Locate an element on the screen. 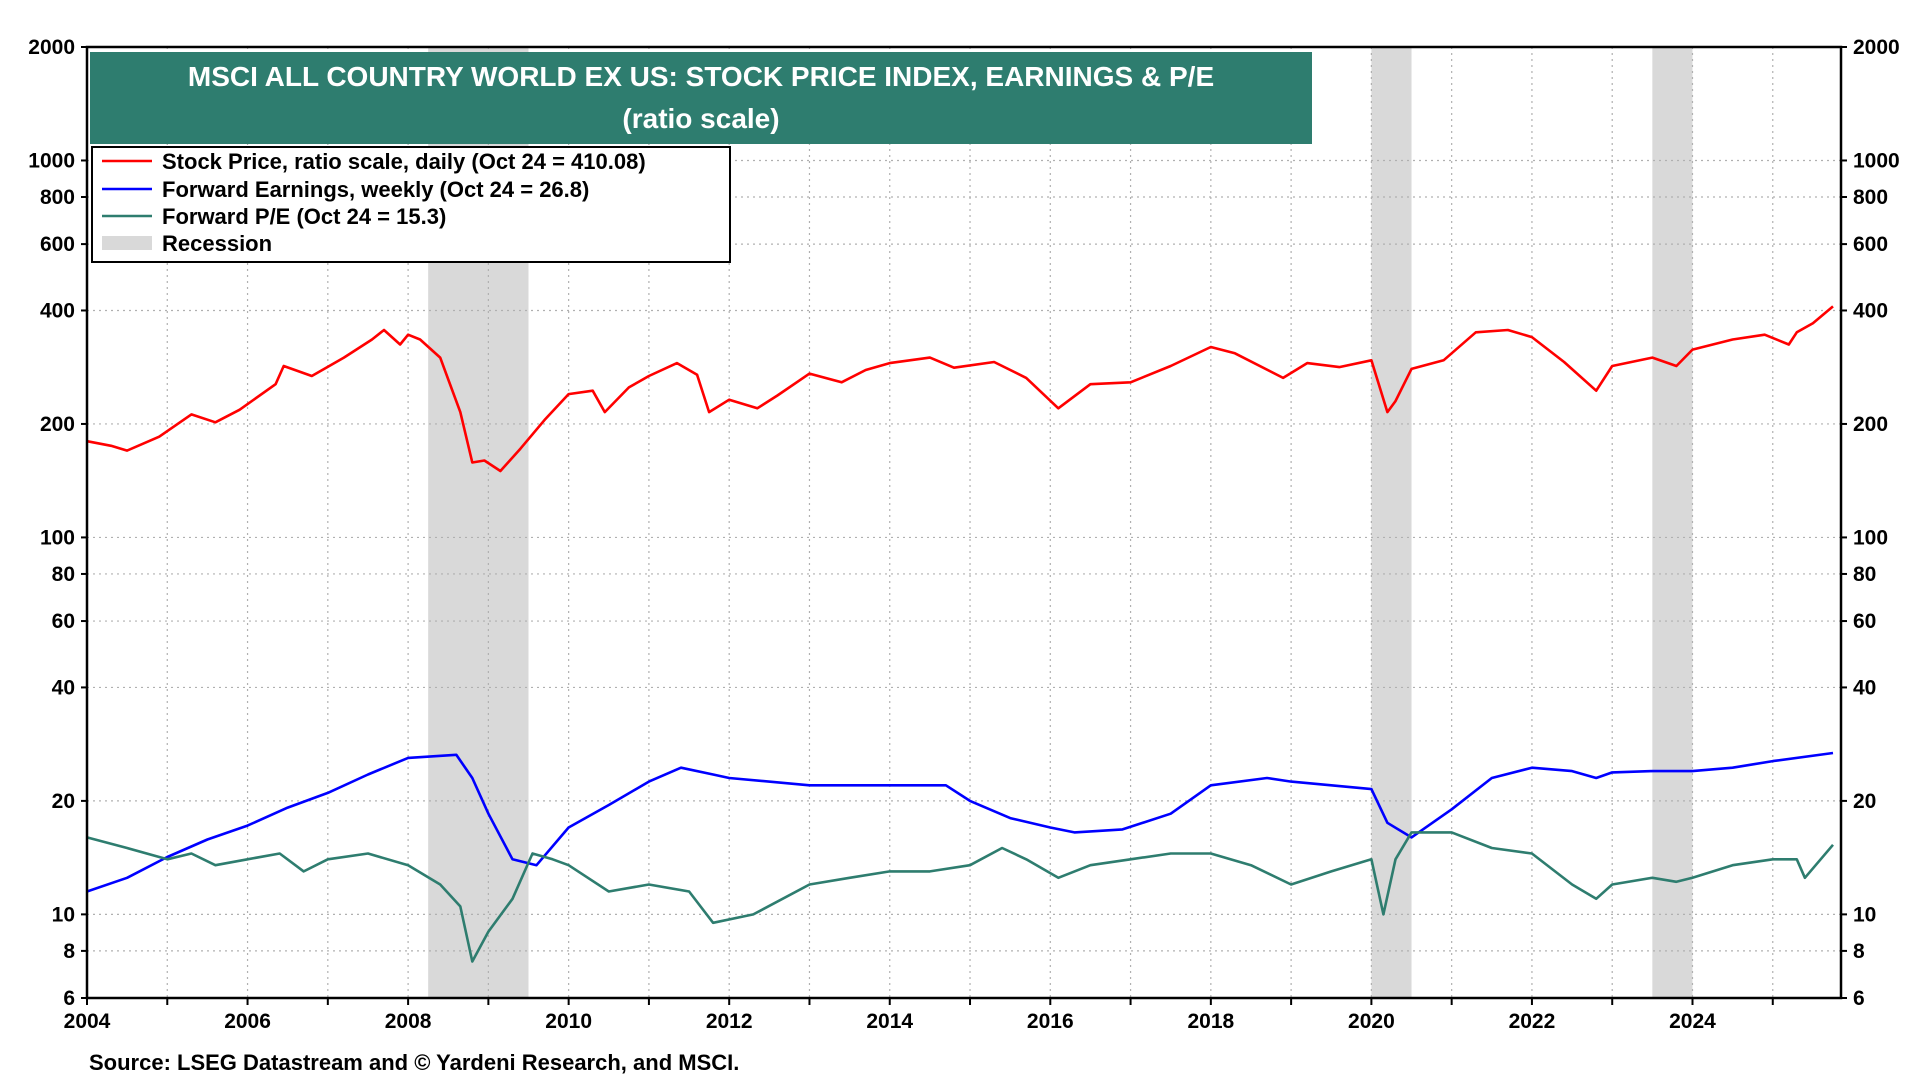  x-tick-label-2008: 2008 is located at coordinates (408, 1021).